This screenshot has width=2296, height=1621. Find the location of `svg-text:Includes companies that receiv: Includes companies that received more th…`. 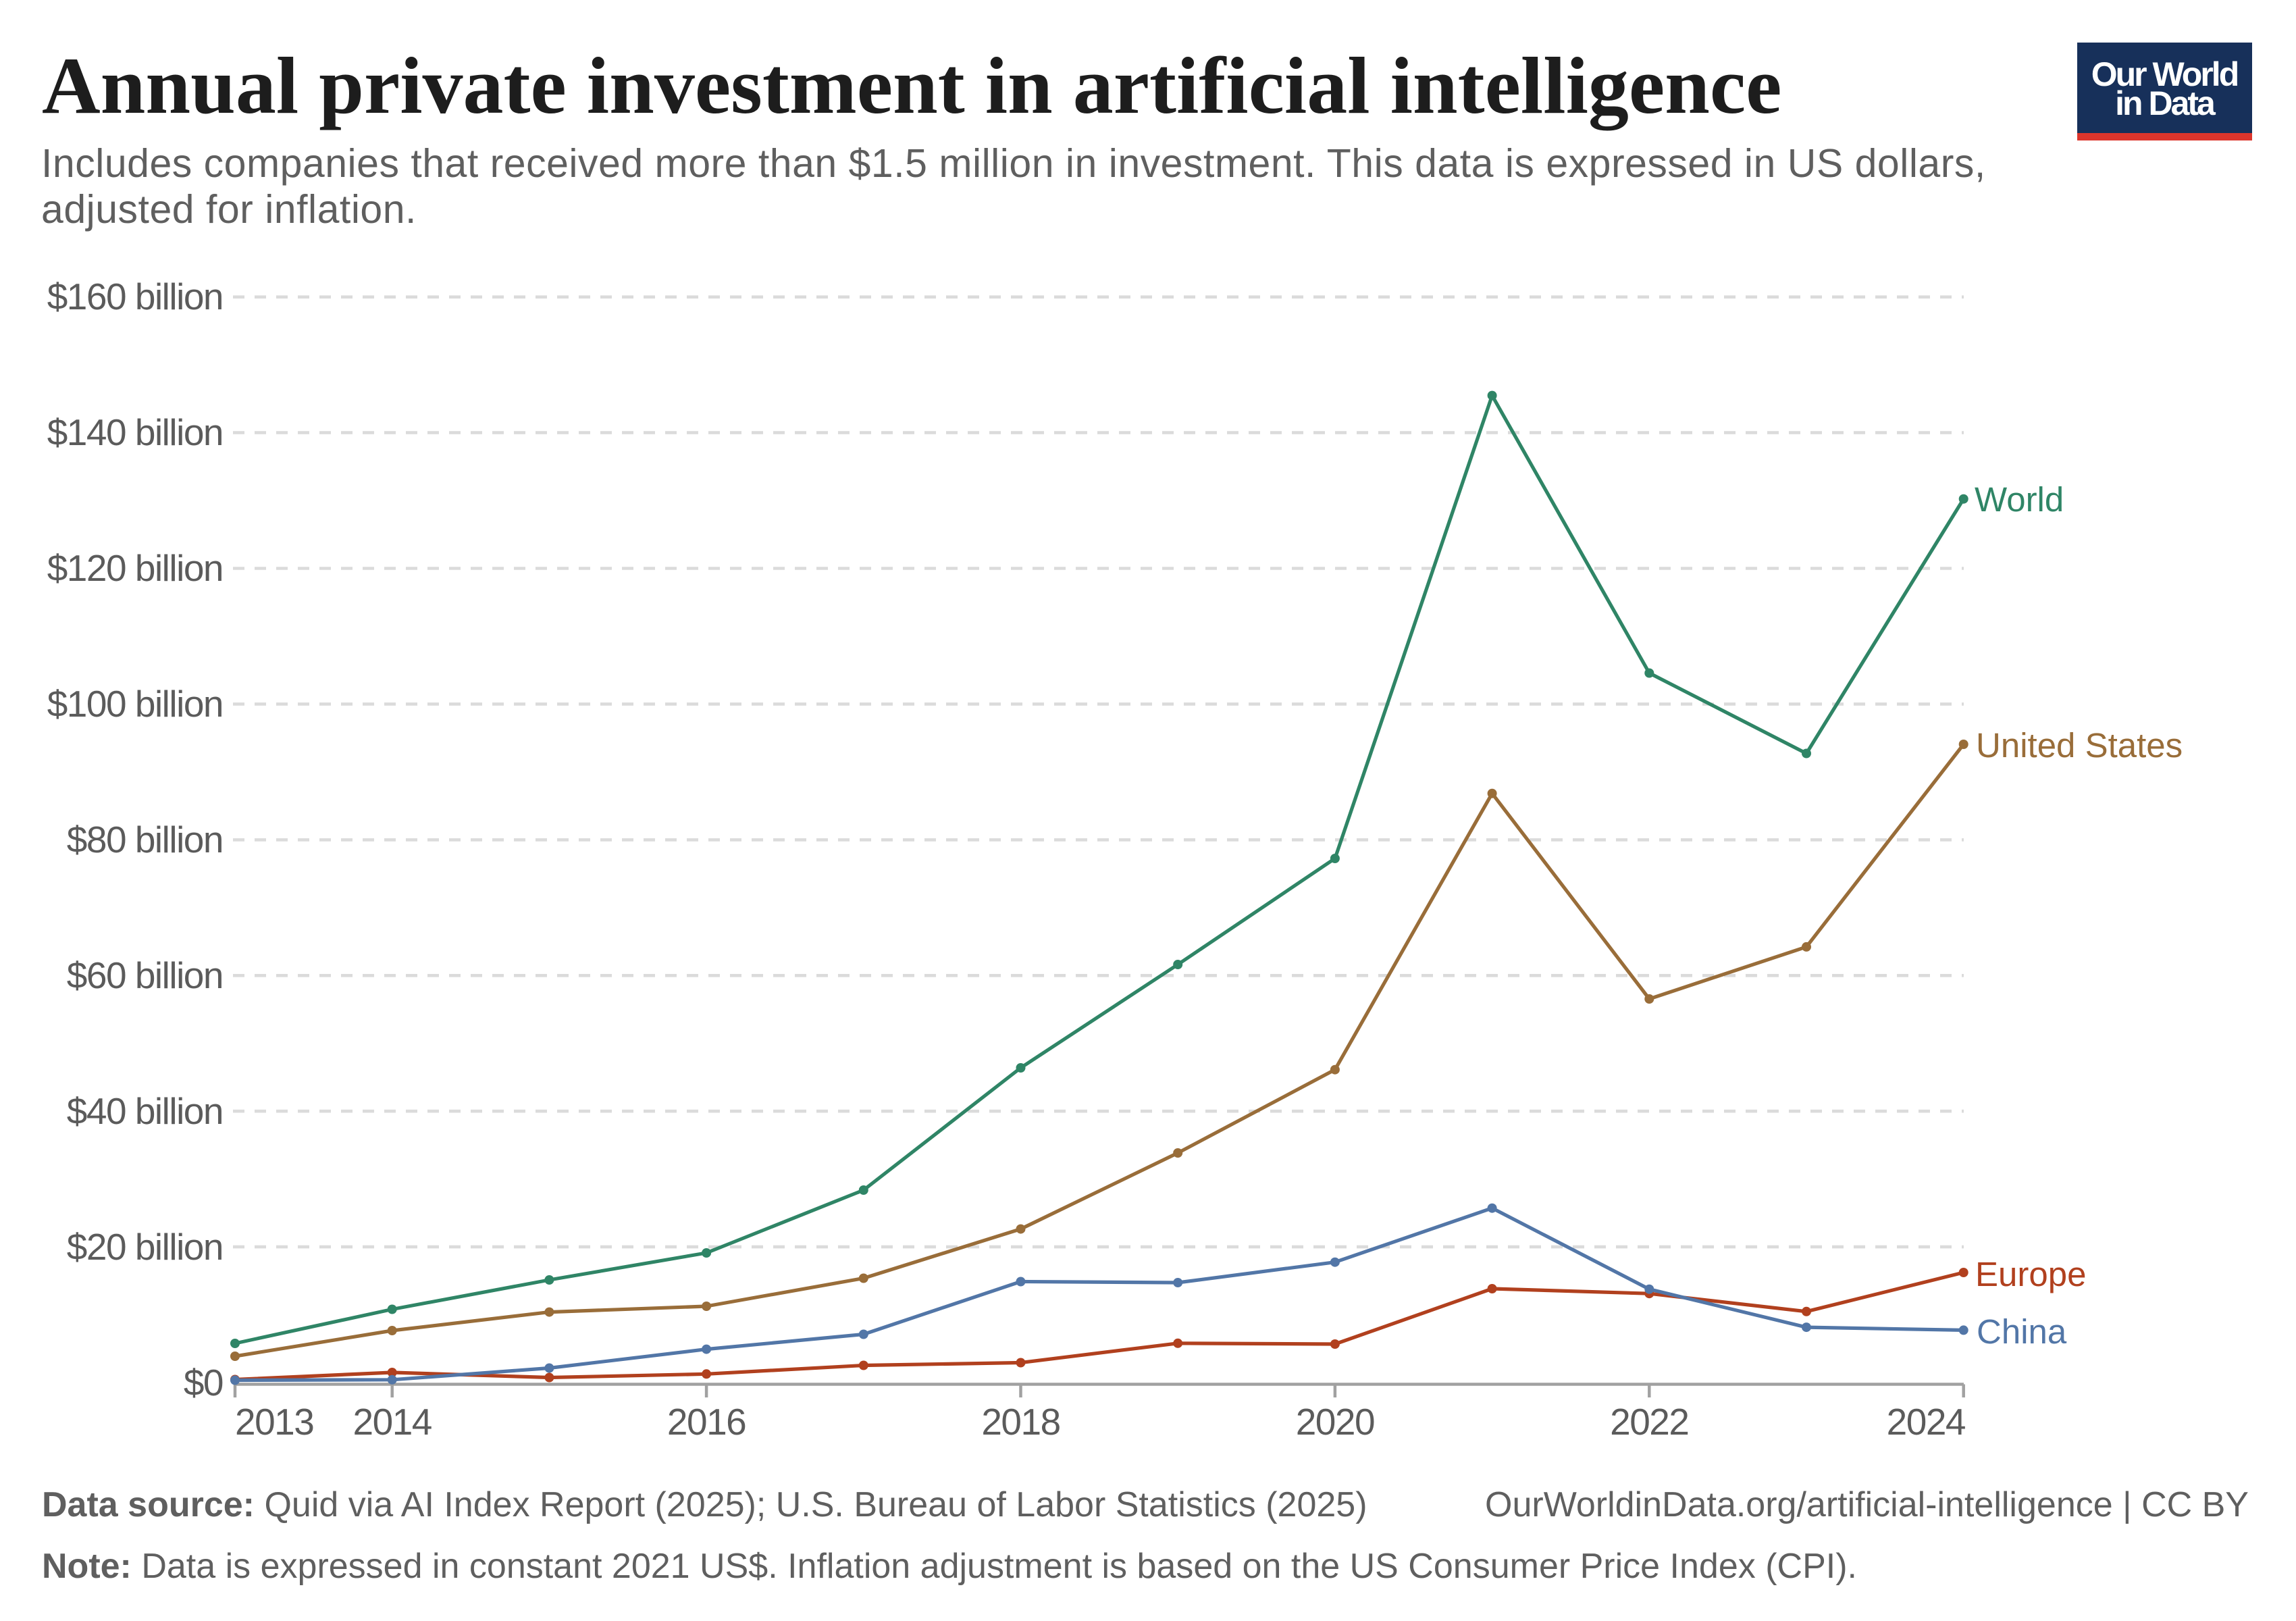

svg-text:Includes companies that receiv: Includes companies that received more th… is located at coordinates (1014, 163).